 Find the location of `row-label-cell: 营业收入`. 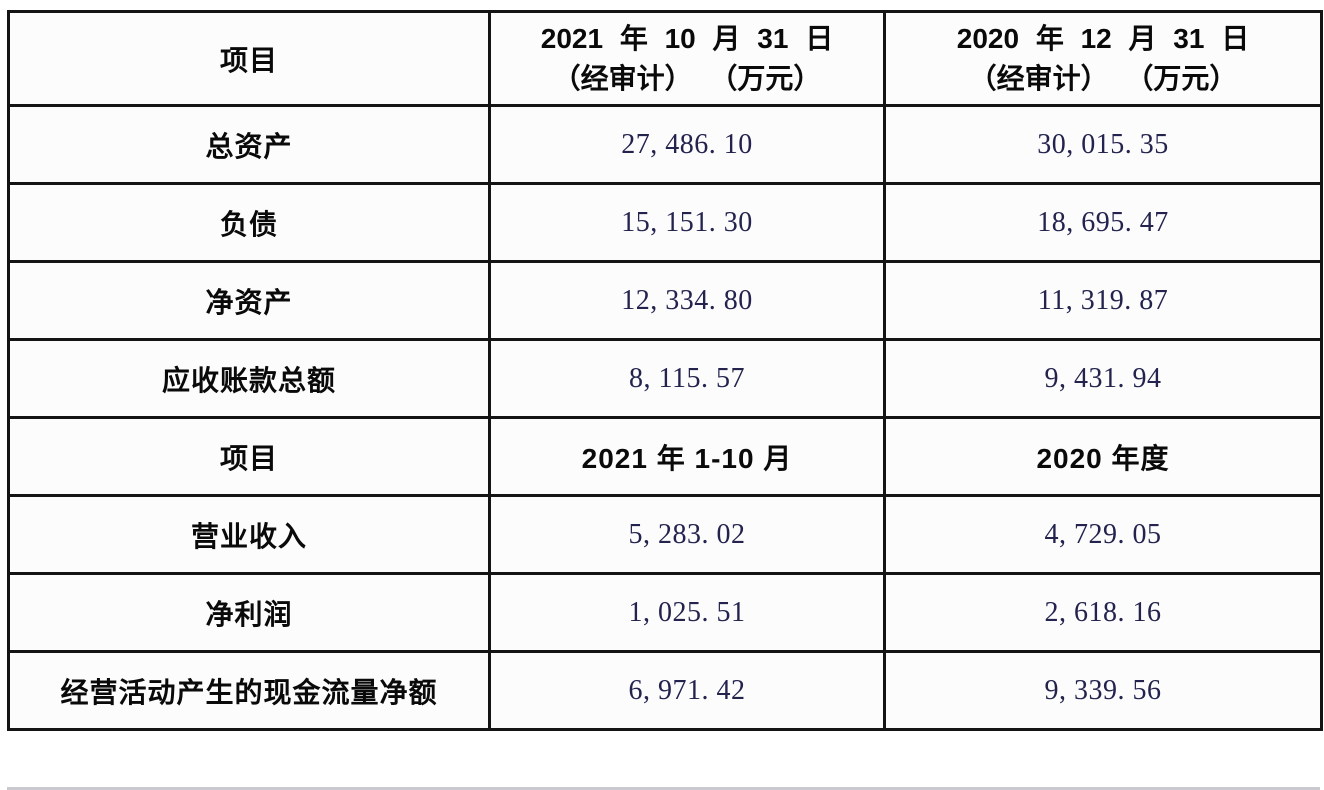

row-label-cell: 营业收入 is located at coordinates (249, 534).